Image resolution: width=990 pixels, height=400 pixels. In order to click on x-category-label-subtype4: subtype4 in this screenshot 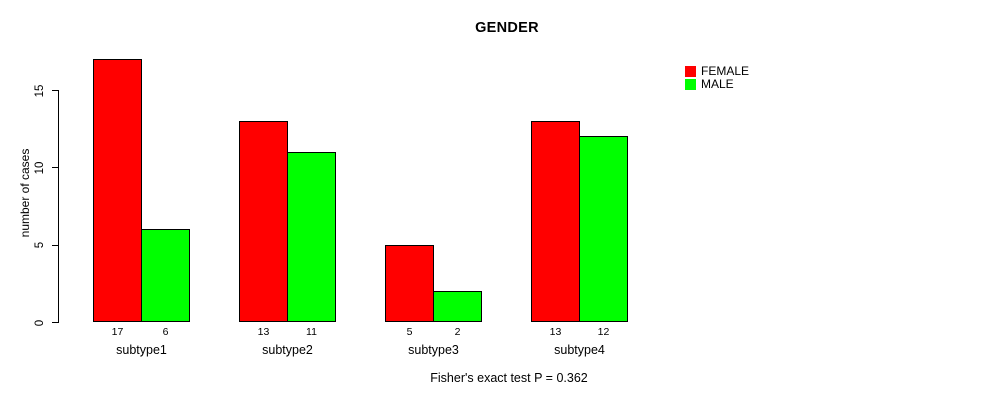, I will do `click(579, 350)`.